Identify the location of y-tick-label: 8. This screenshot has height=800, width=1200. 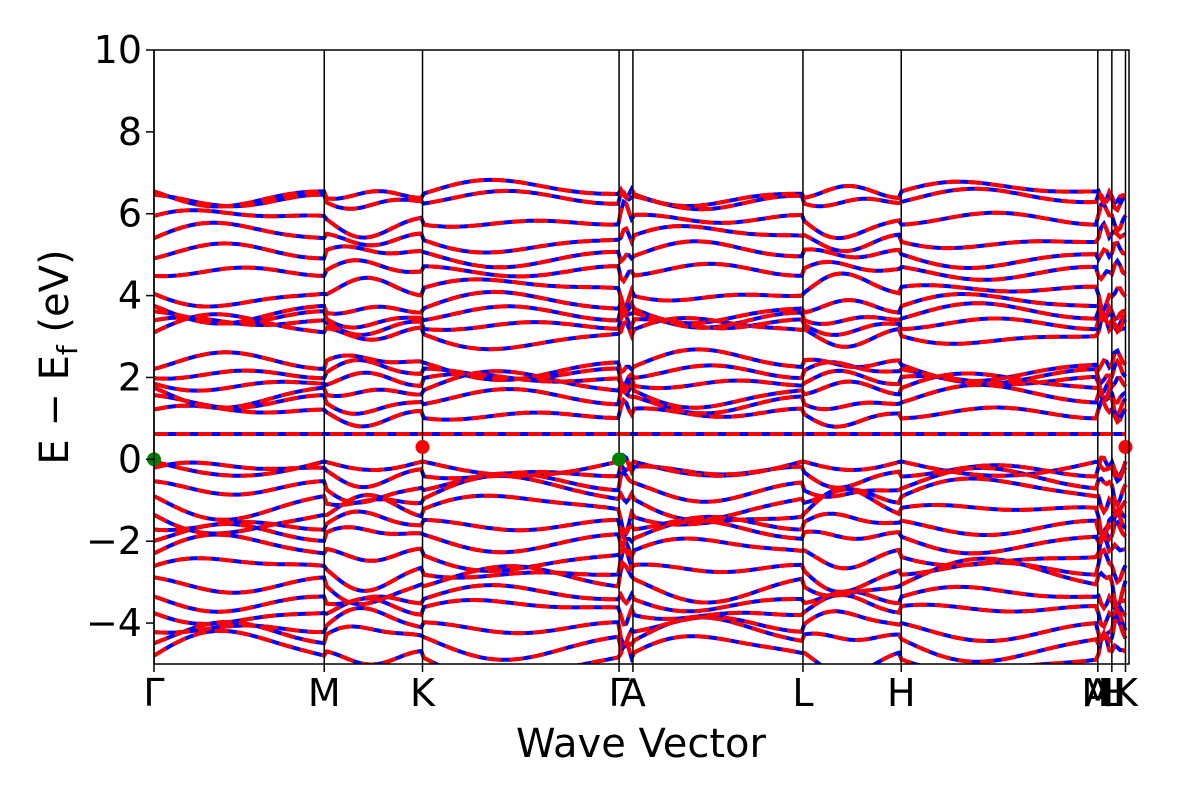
(130, 132).